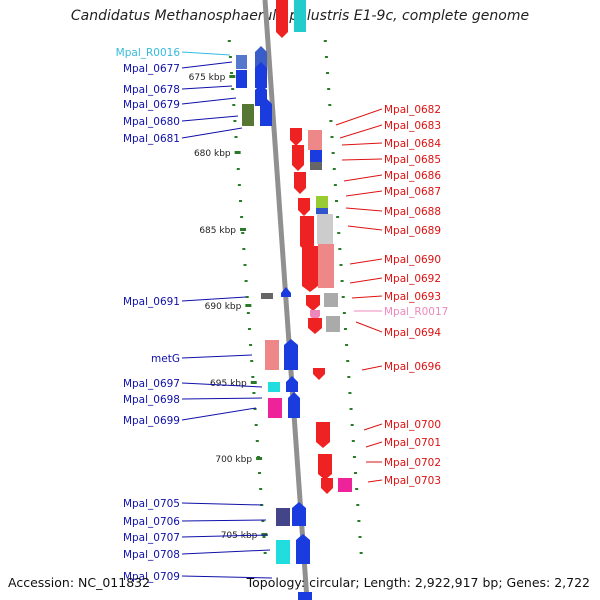 This screenshot has width=600, height=600. I want to click on kbp-tick-label: 675 kbp, so click(207, 78).